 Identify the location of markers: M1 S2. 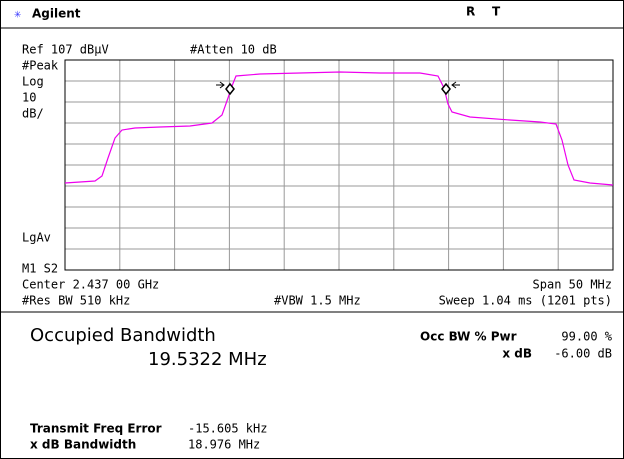
(40, 269).